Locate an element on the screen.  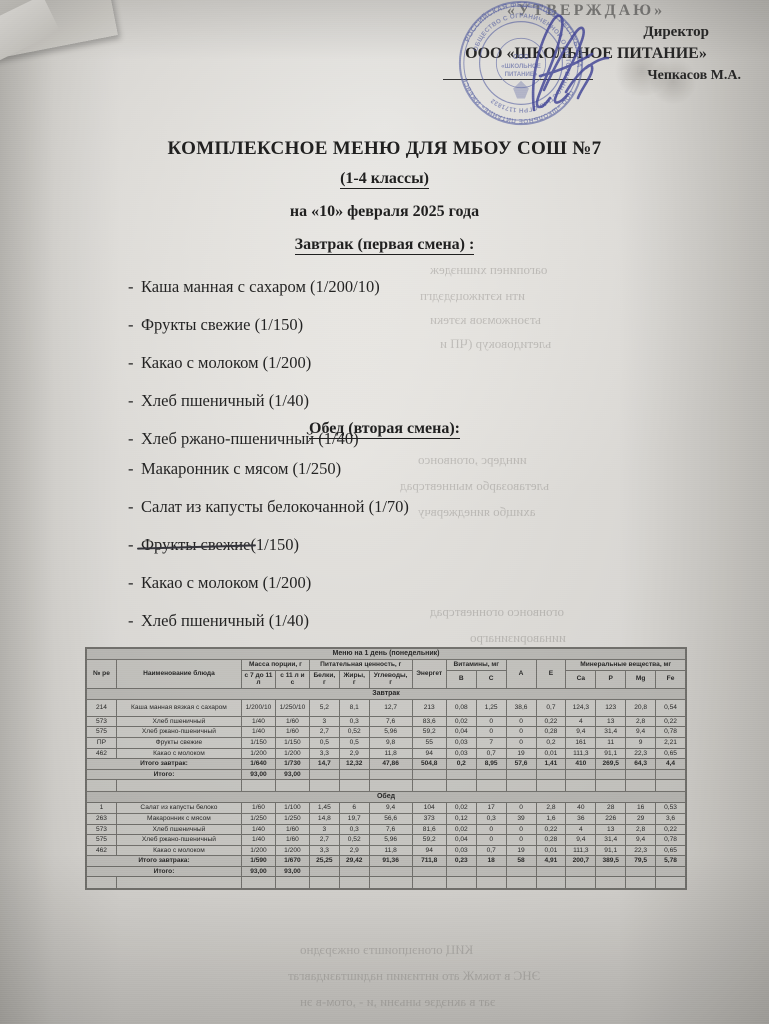
cell-dish-name: Хлеб пшеничный is located at coordinates (178, 721).